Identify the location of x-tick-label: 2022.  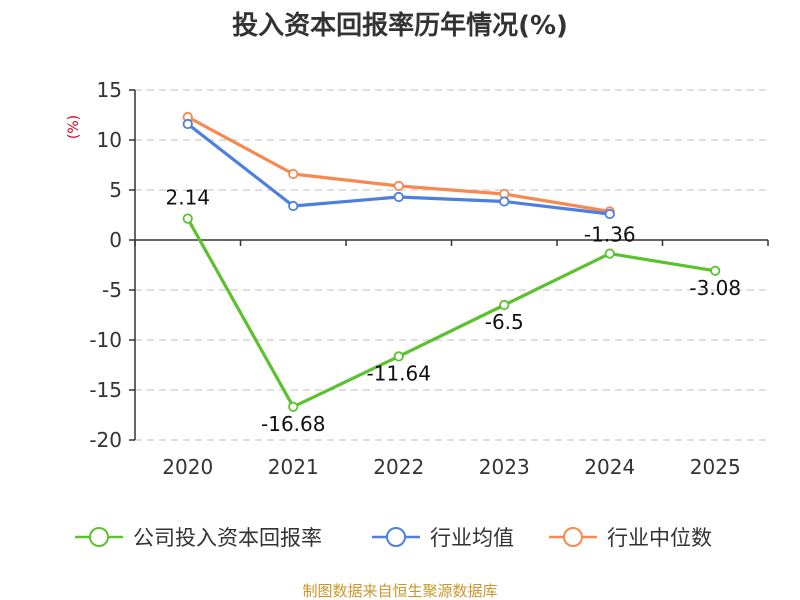
(398, 467).